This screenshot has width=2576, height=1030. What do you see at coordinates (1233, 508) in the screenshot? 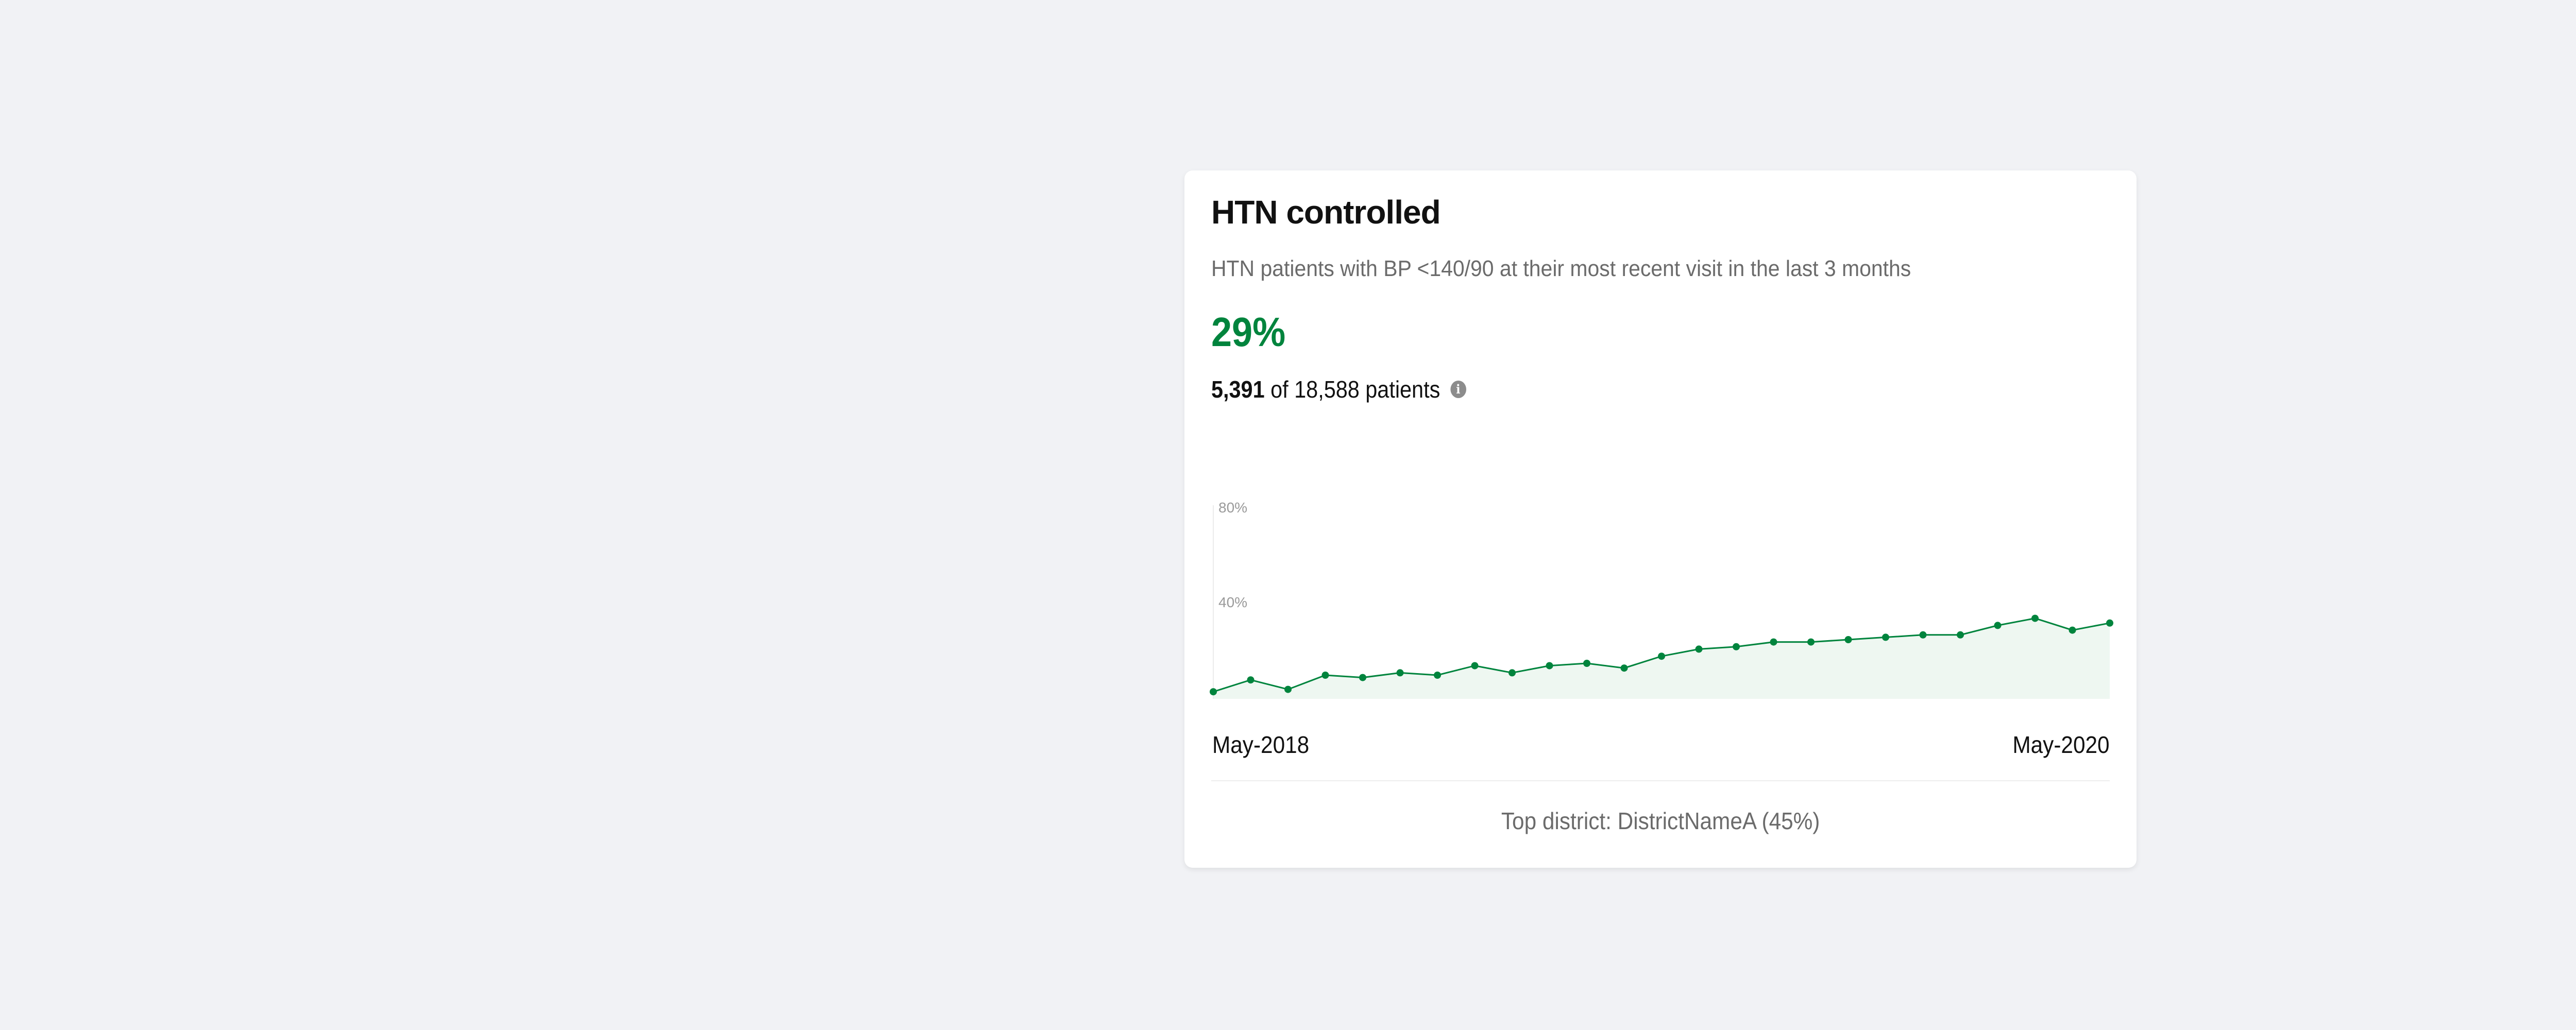
I see `y-tick-label-80: 80%` at bounding box center [1233, 508].